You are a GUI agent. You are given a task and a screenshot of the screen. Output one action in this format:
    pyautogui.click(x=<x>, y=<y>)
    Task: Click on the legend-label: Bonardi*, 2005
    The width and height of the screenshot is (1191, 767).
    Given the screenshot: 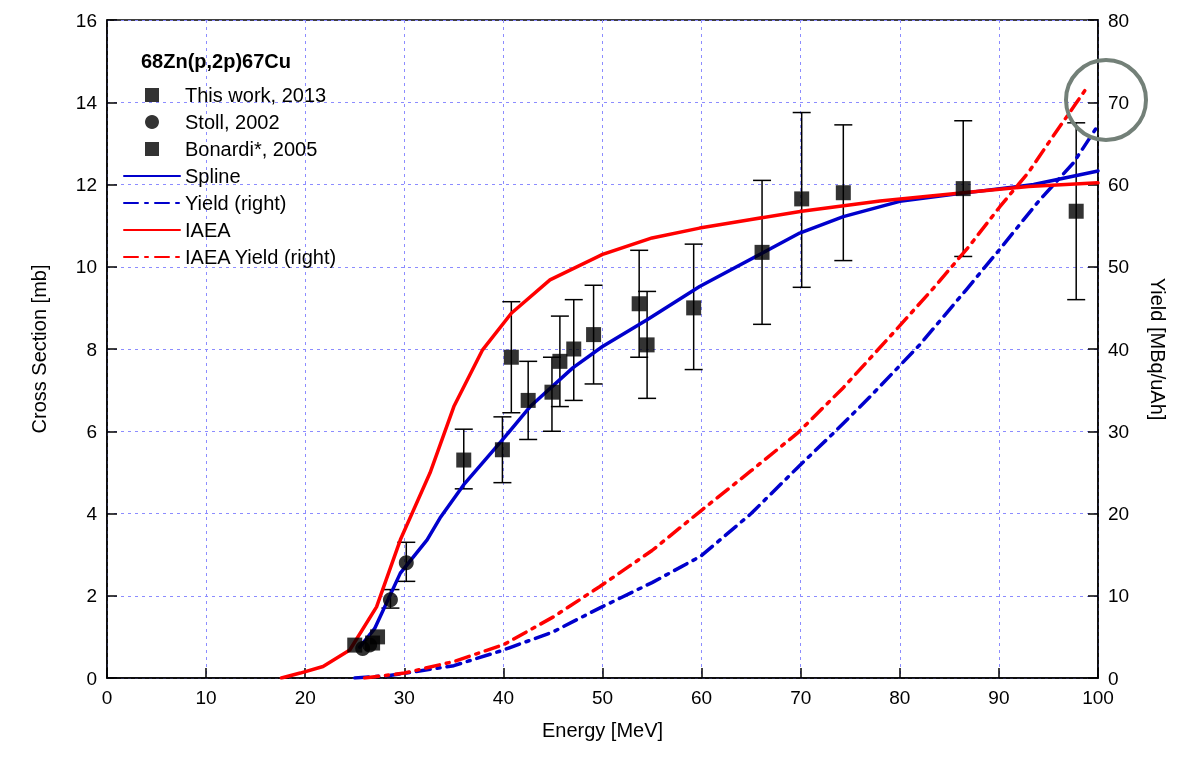 What is the action you would take?
    pyautogui.click(x=251, y=149)
    